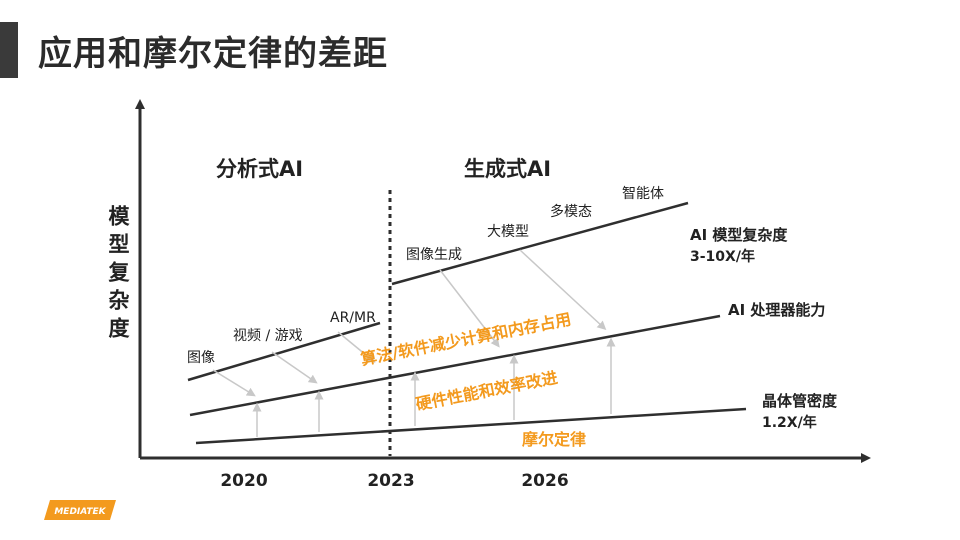  What do you see at coordinates (486, 391) in the screenshot?
I see `label-hardware-improvement: 硬件性能和效率改进` at bounding box center [486, 391].